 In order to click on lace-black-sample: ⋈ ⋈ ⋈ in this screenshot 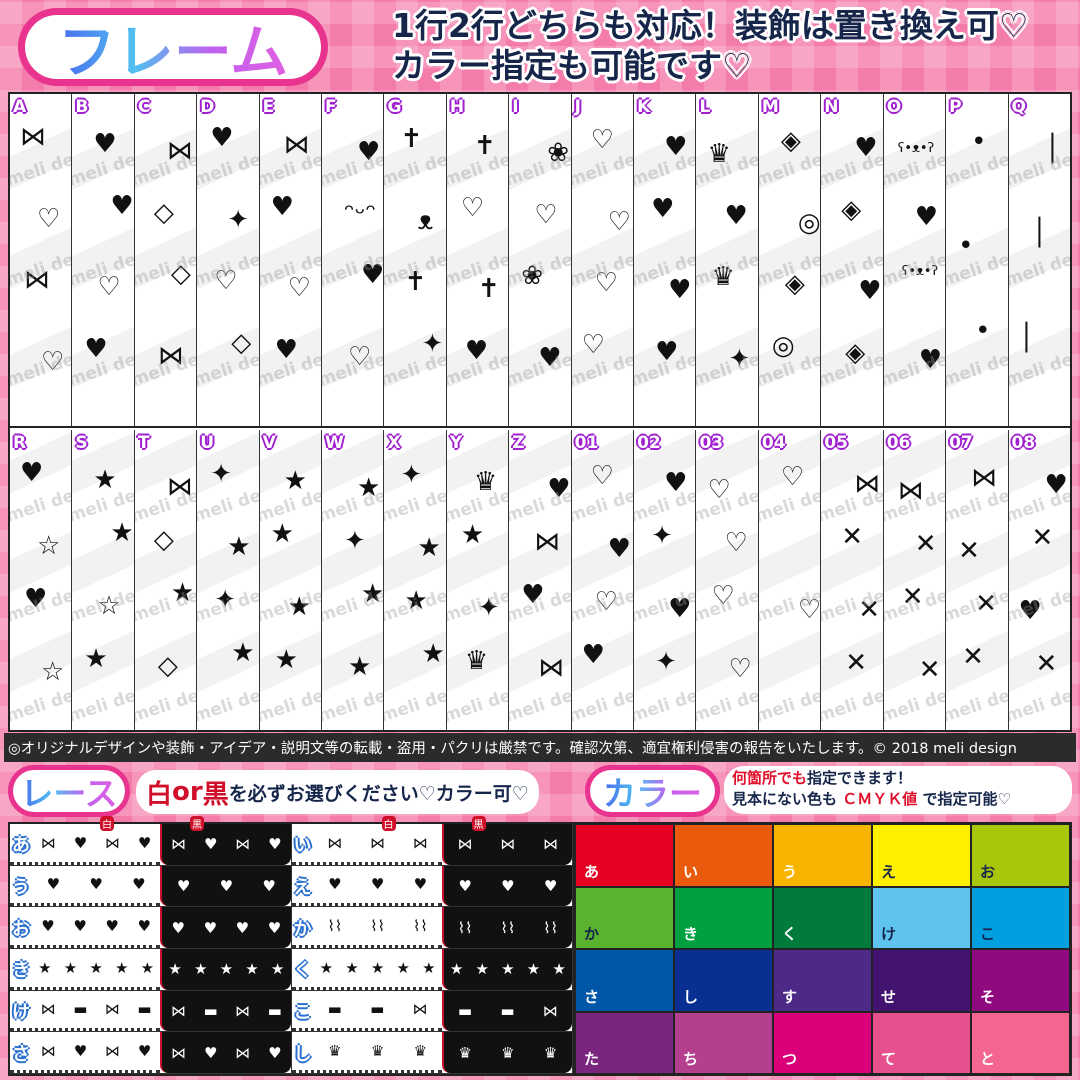, I will do `click(506, 844)`.